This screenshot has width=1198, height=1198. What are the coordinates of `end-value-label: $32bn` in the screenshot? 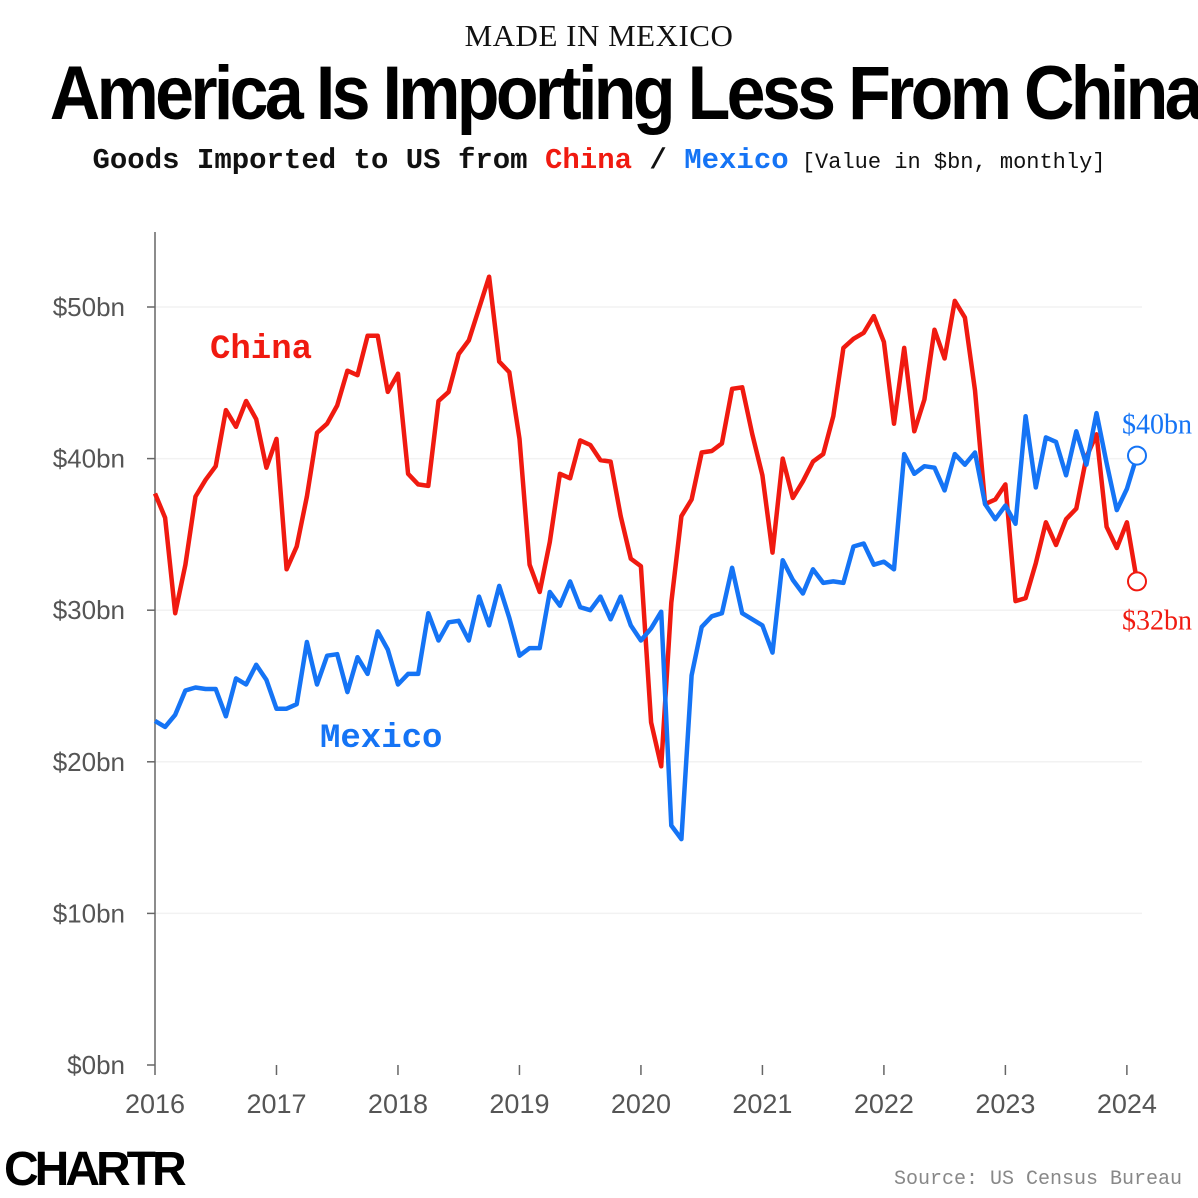 It's located at (1157, 620).